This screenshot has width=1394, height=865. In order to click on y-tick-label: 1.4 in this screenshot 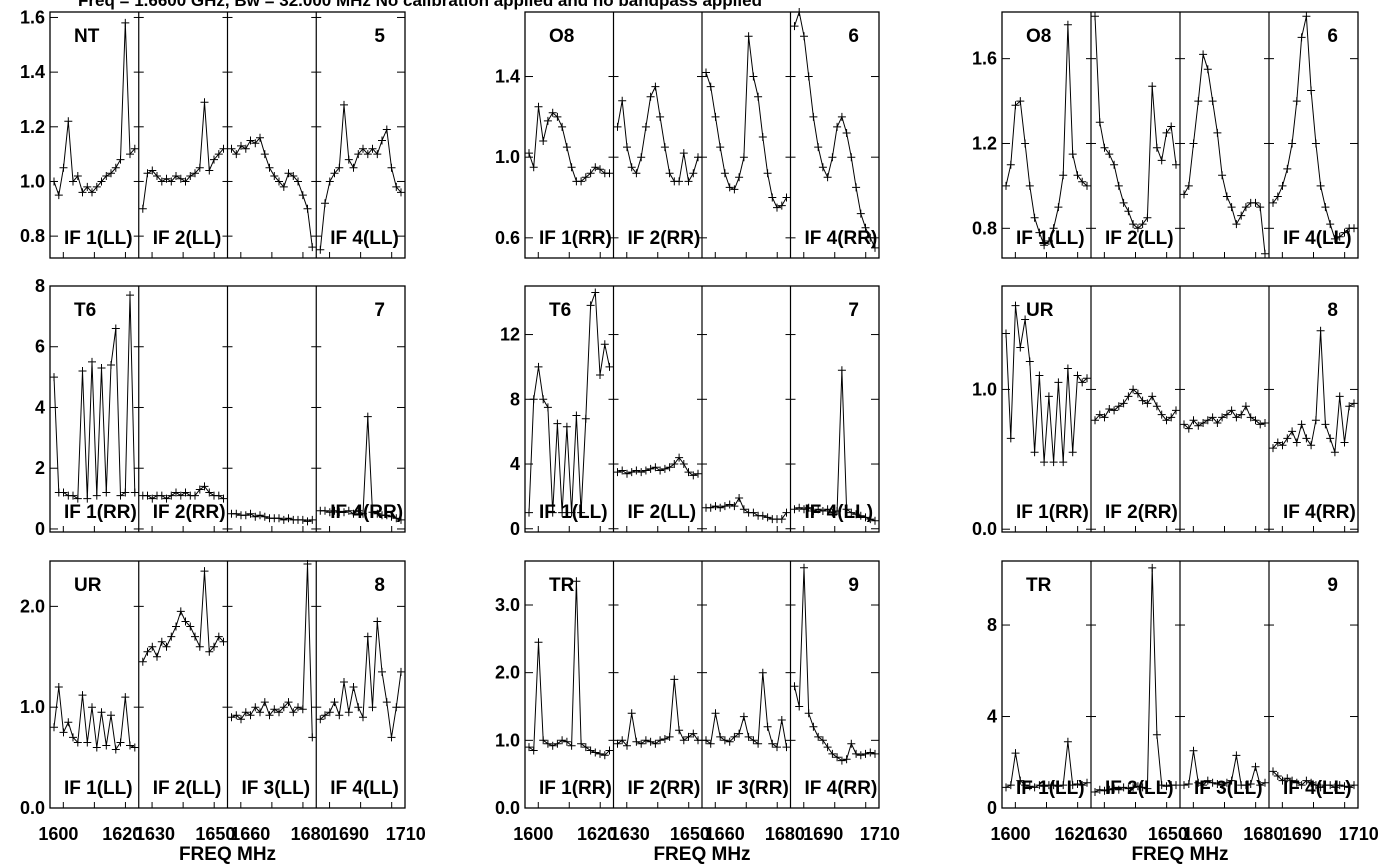, I will do `click(507, 77)`.